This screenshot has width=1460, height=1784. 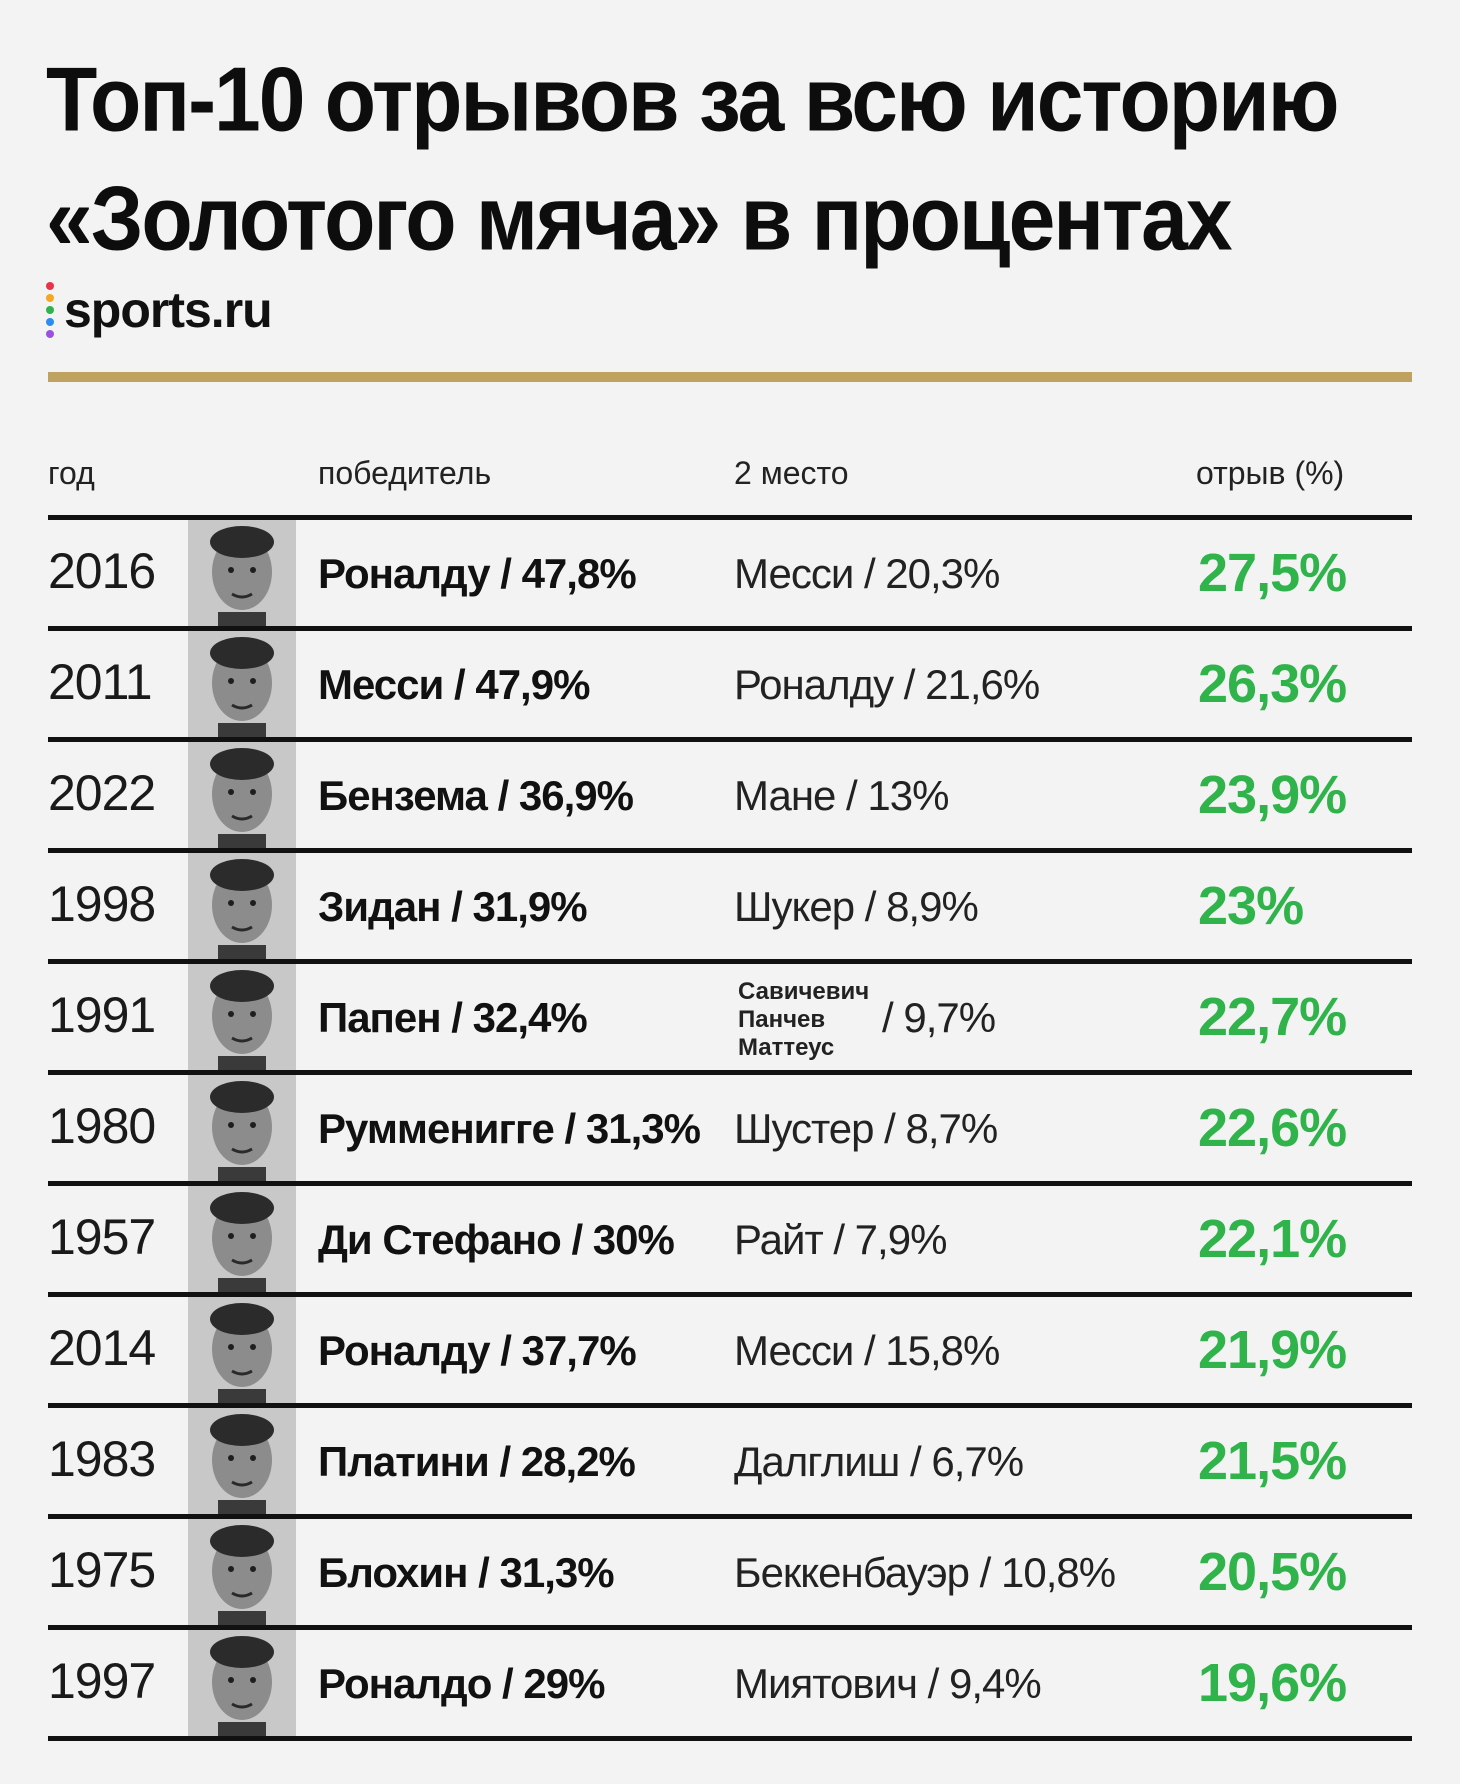 I want to click on row-winner: Бензема / 36,9%, so click(x=476, y=795).